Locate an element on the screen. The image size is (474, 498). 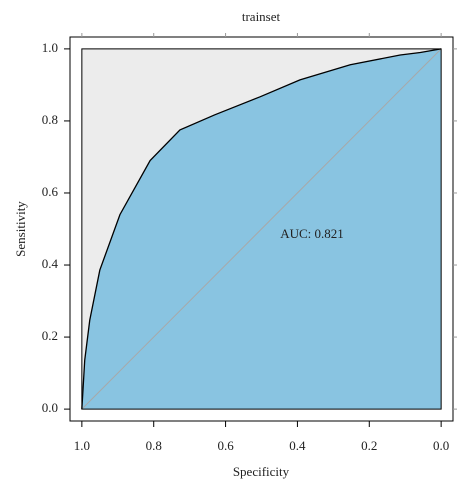
x-tick-label: 0.0 is located at coordinates (441, 445).